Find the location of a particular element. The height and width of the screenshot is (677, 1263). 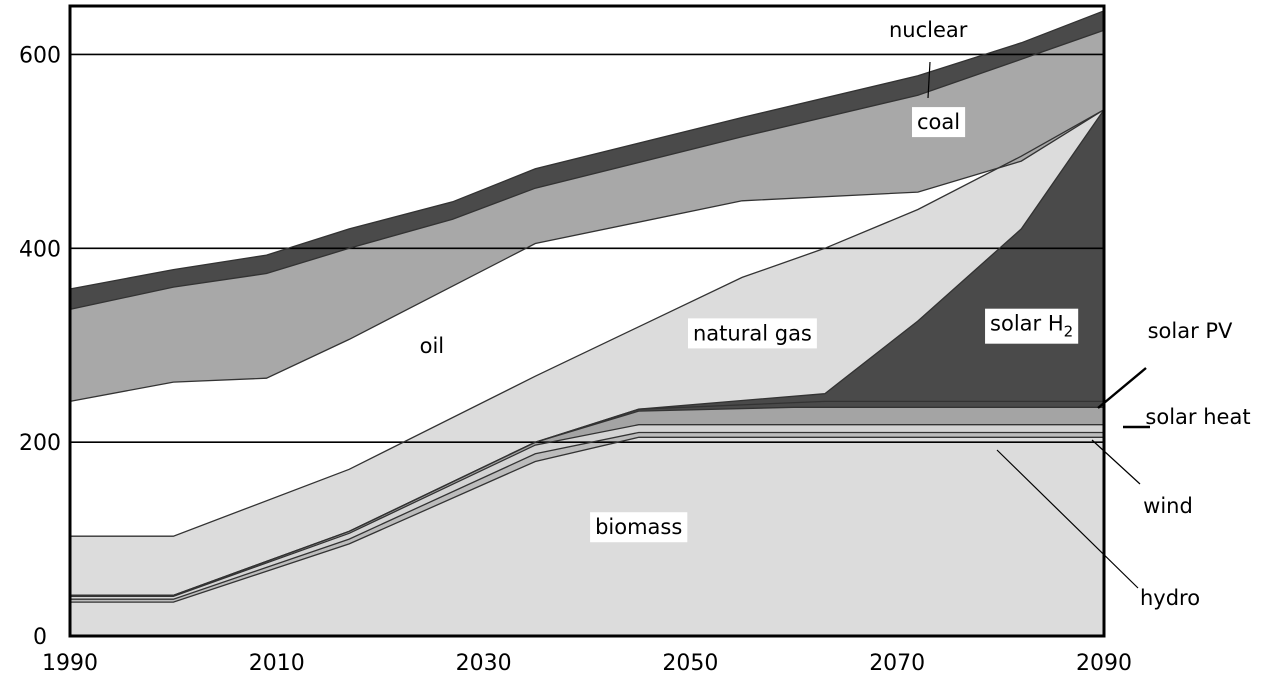

label-text-solar-heat: solar heat is located at coordinates (1197, 417).